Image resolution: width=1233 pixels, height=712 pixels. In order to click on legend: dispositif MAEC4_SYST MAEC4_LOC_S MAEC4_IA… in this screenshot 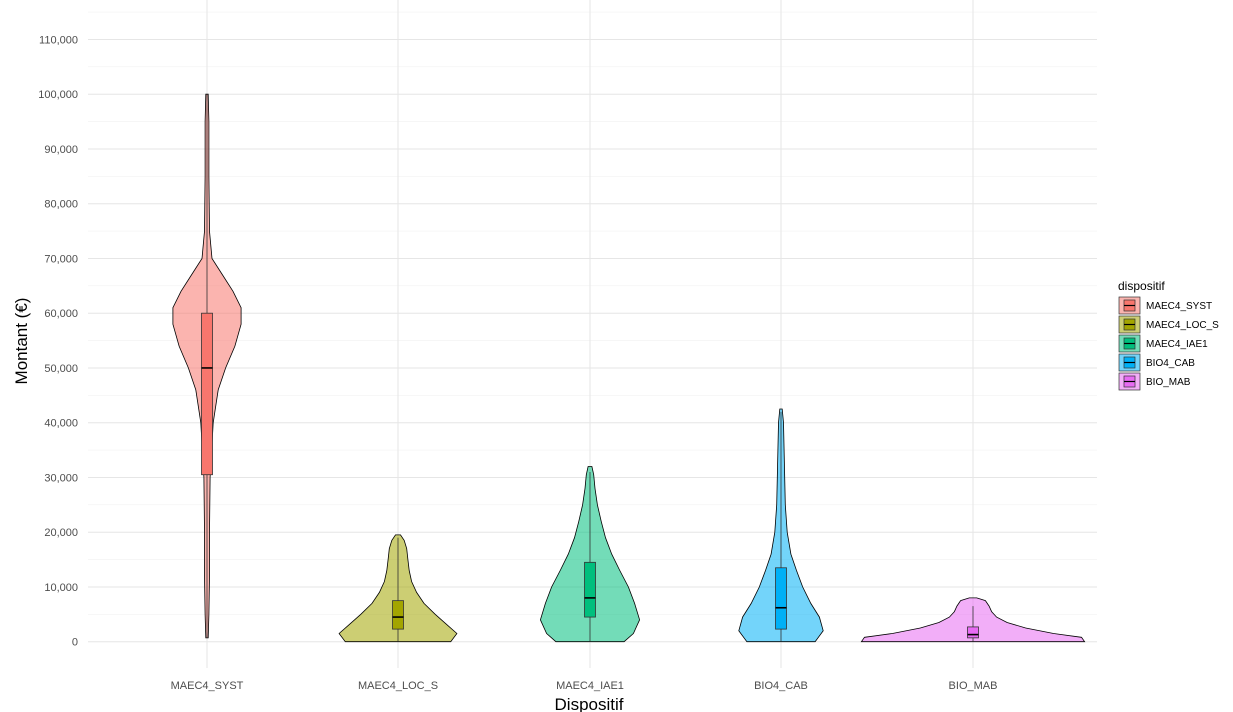, I will do `click(1168, 335)`.